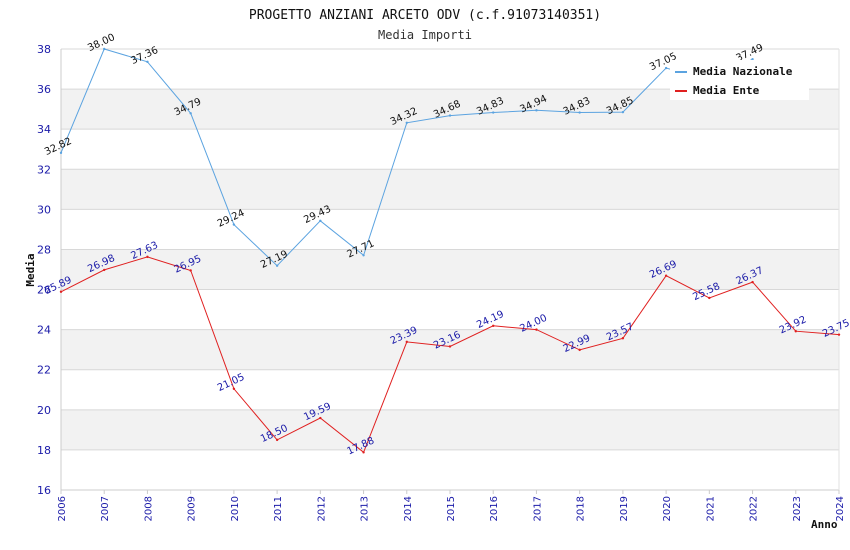 The width and height of the screenshot is (850, 550). I want to click on y-tick-label: 22, so click(44, 370).